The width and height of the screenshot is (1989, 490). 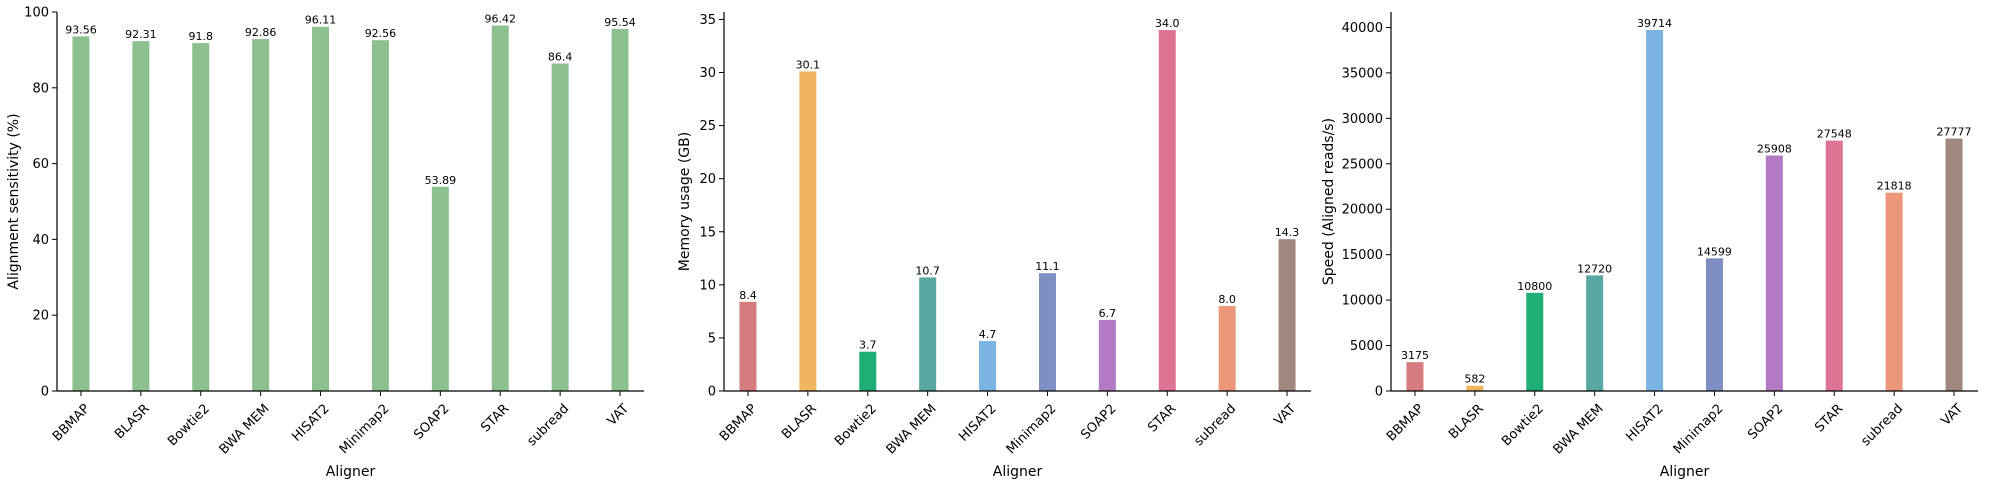 I want to click on data-label: 53.89, so click(x=441, y=180).